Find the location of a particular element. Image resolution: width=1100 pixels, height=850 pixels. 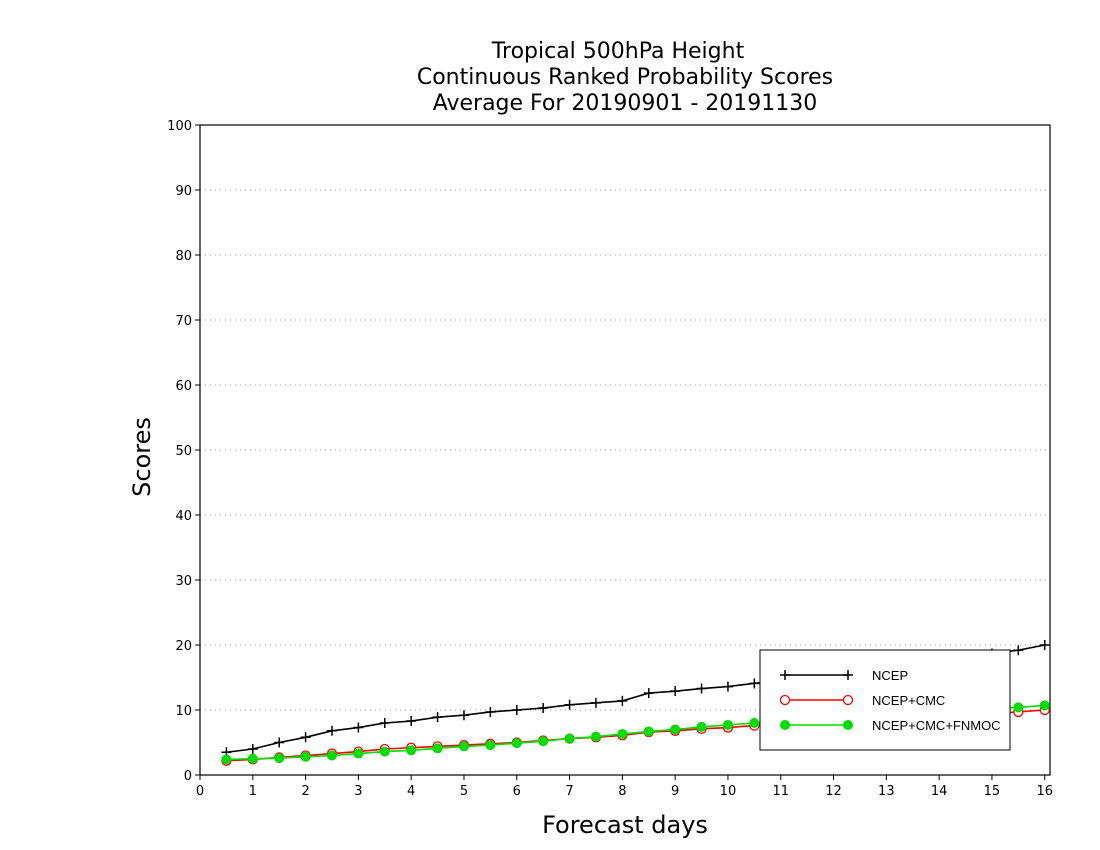

x-tick-label: 4 is located at coordinates (411, 791).